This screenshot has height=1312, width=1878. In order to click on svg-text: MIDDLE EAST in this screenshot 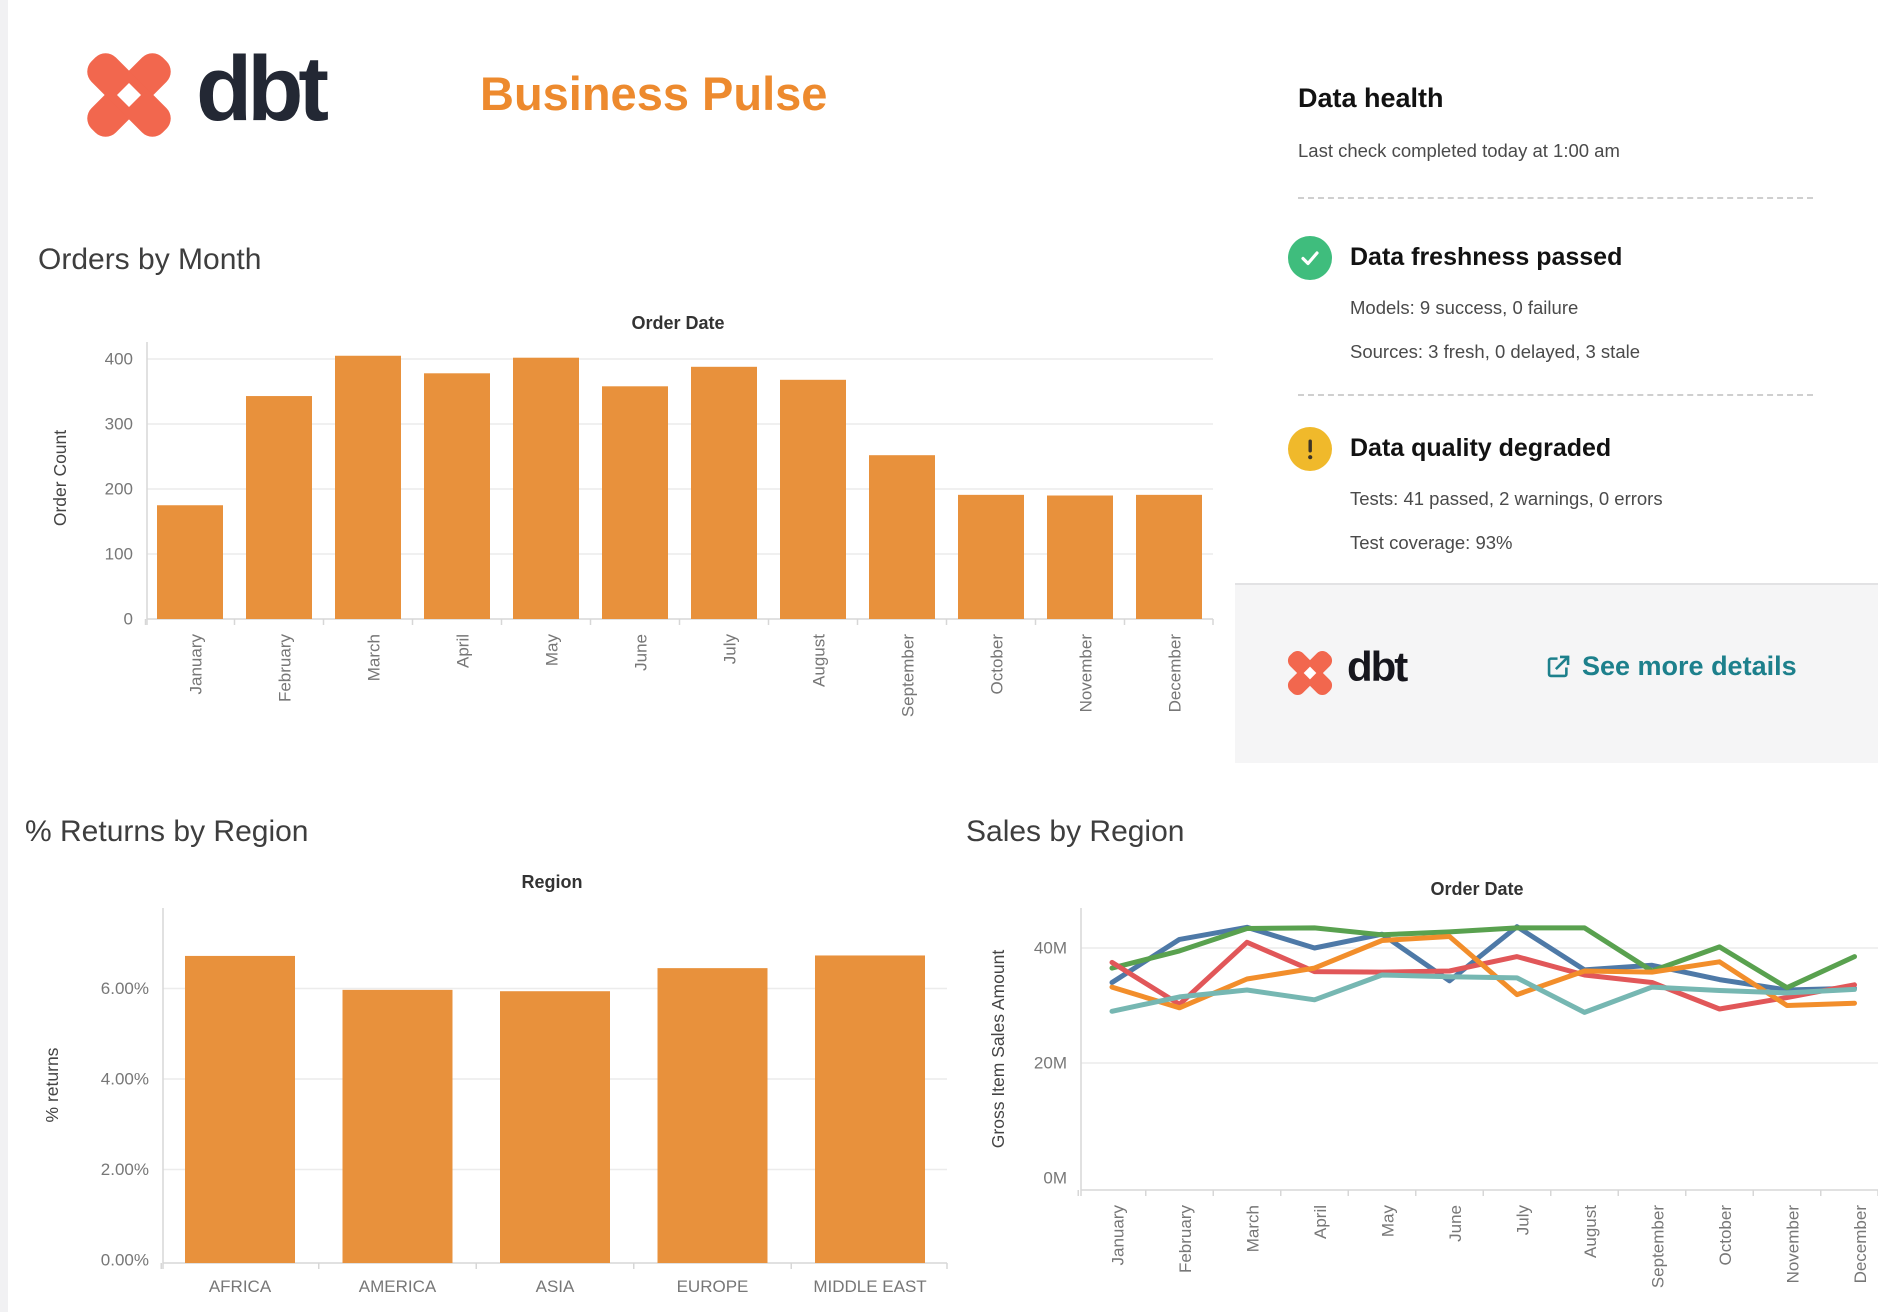, I will do `click(869, 1286)`.